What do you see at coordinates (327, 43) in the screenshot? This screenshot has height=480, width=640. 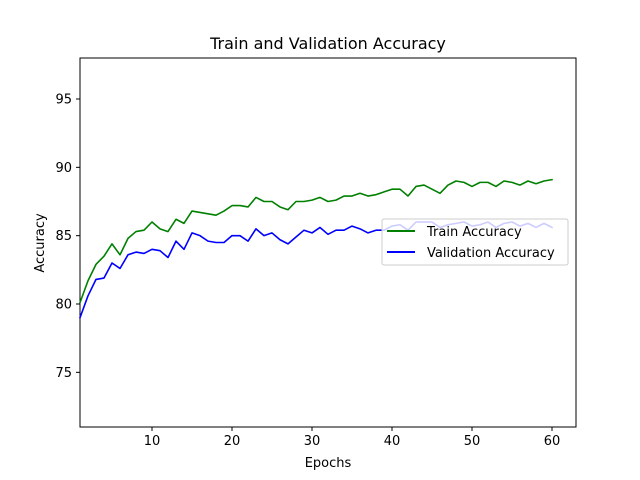 I see `chart-title: Train and Validation Accuracy` at bounding box center [327, 43].